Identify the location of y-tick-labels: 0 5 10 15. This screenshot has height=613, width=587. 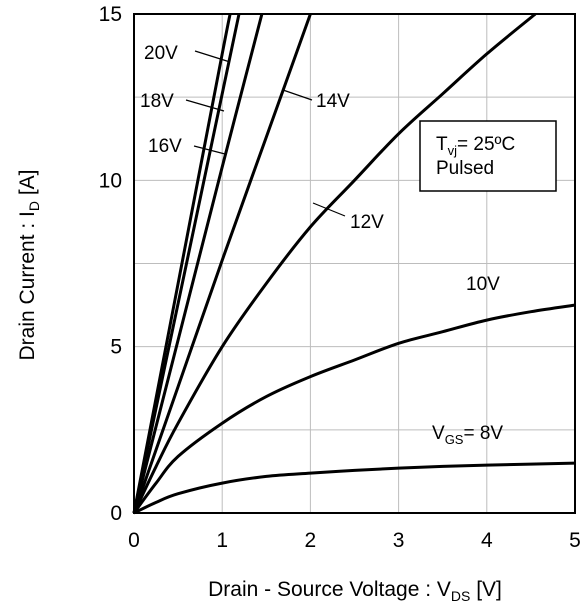
(110, 264).